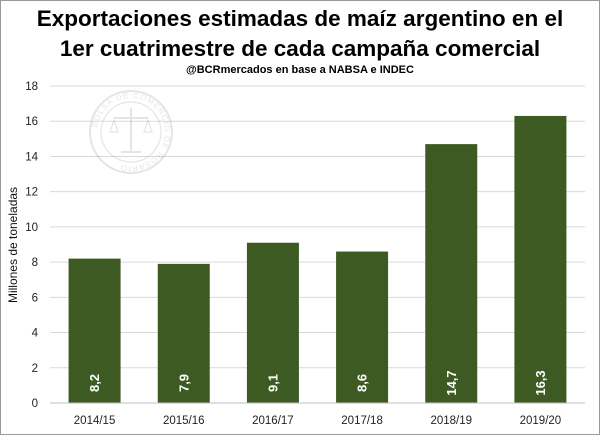 The width and height of the screenshot is (600, 435). What do you see at coordinates (13, 245) in the screenshot?
I see `y-axis-label: Millones de toneladas` at bounding box center [13, 245].